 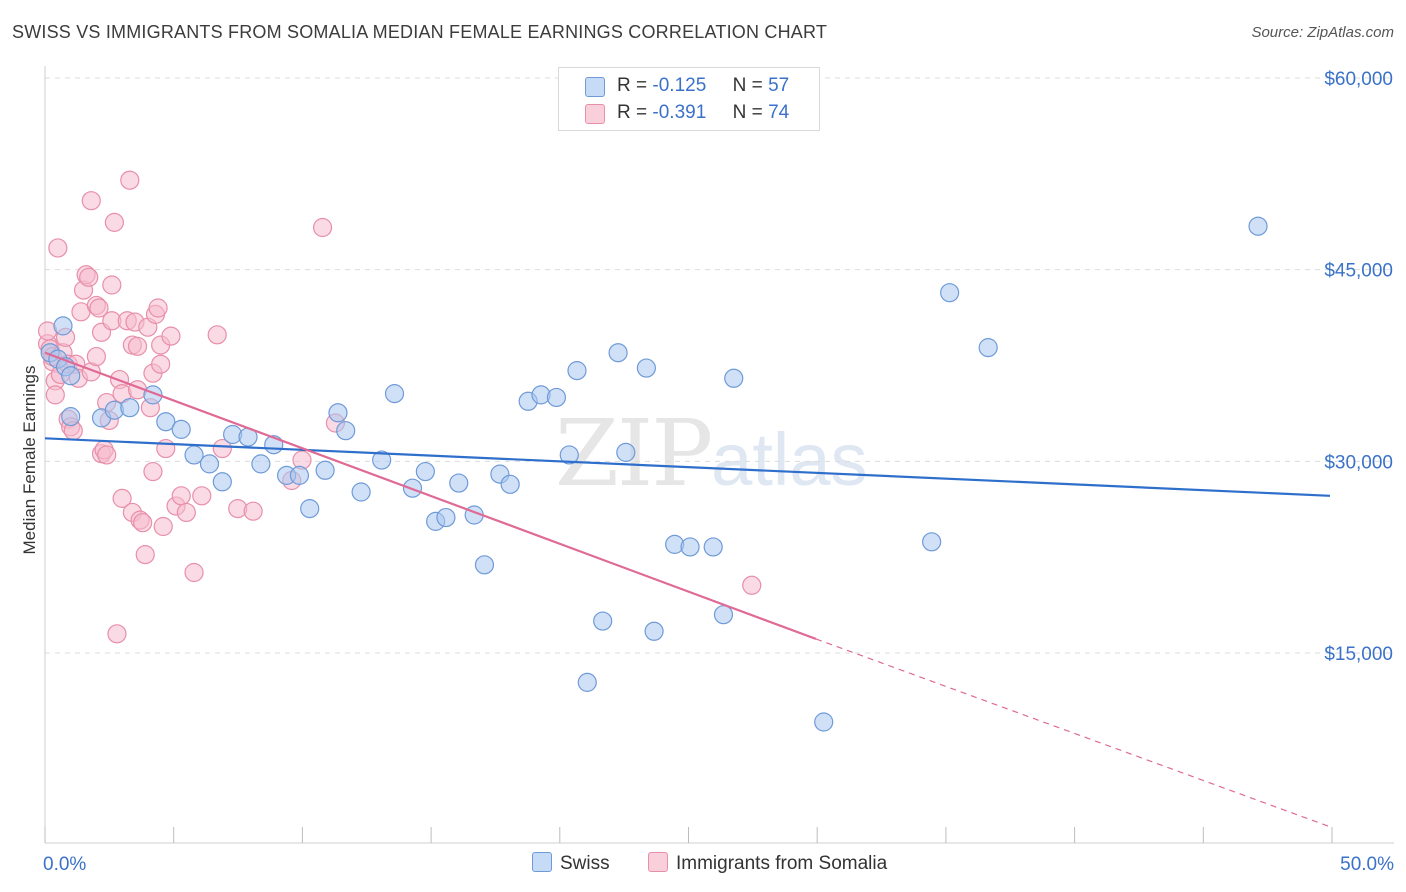 What do you see at coordinates (658, 862) in the screenshot?
I see `bottom-legend-swatch-somalia` at bounding box center [658, 862].